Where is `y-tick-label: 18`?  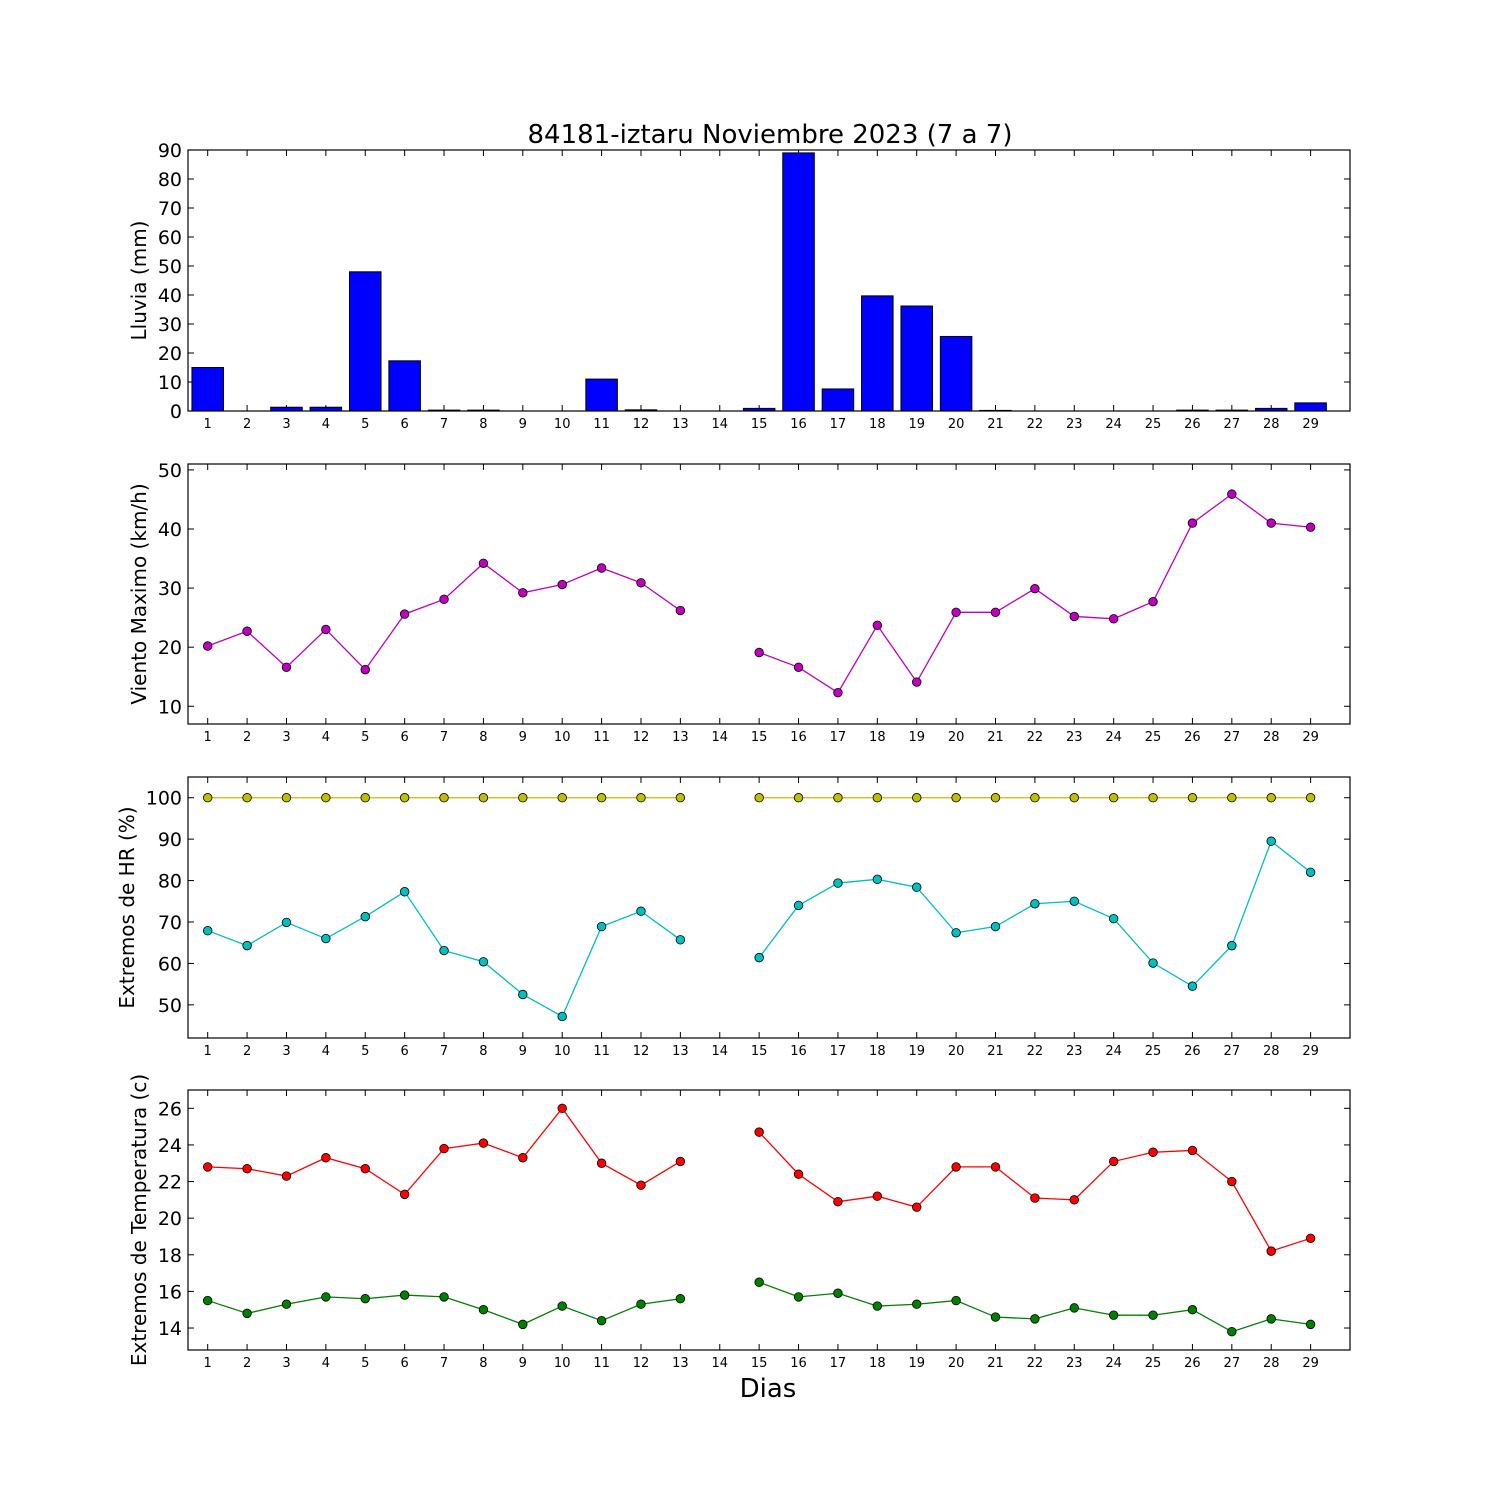
y-tick-label: 18 is located at coordinates (170, 1256).